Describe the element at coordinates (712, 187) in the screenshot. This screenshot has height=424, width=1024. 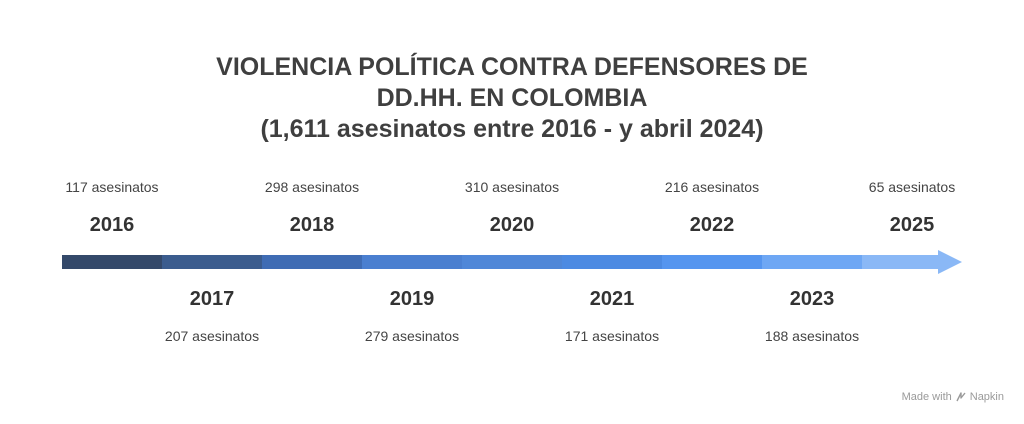
I see `timeline-count-2022: 216 asesinatos` at that location.